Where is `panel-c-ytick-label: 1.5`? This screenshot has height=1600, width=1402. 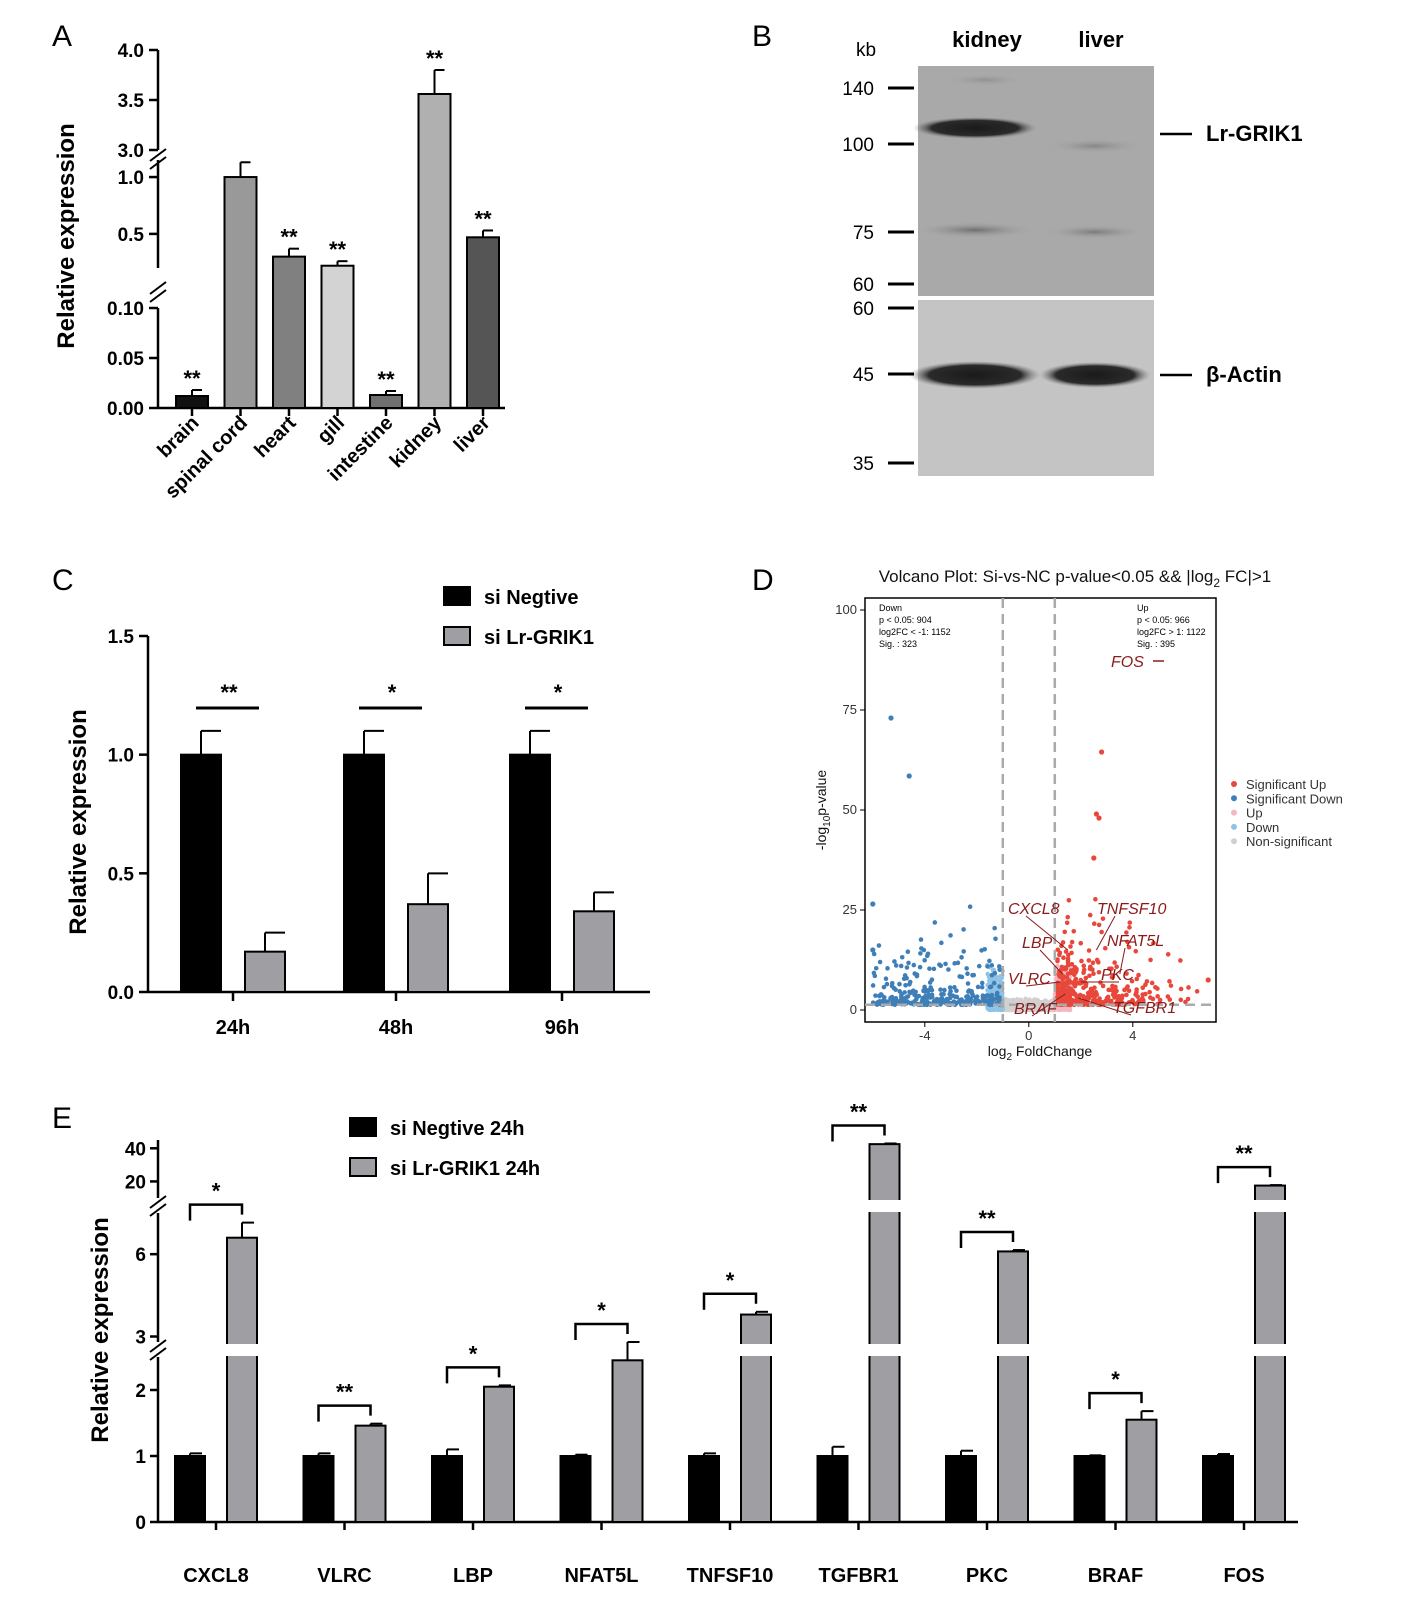
panel-c-ytick-label: 1.5 is located at coordinates (121, 637).